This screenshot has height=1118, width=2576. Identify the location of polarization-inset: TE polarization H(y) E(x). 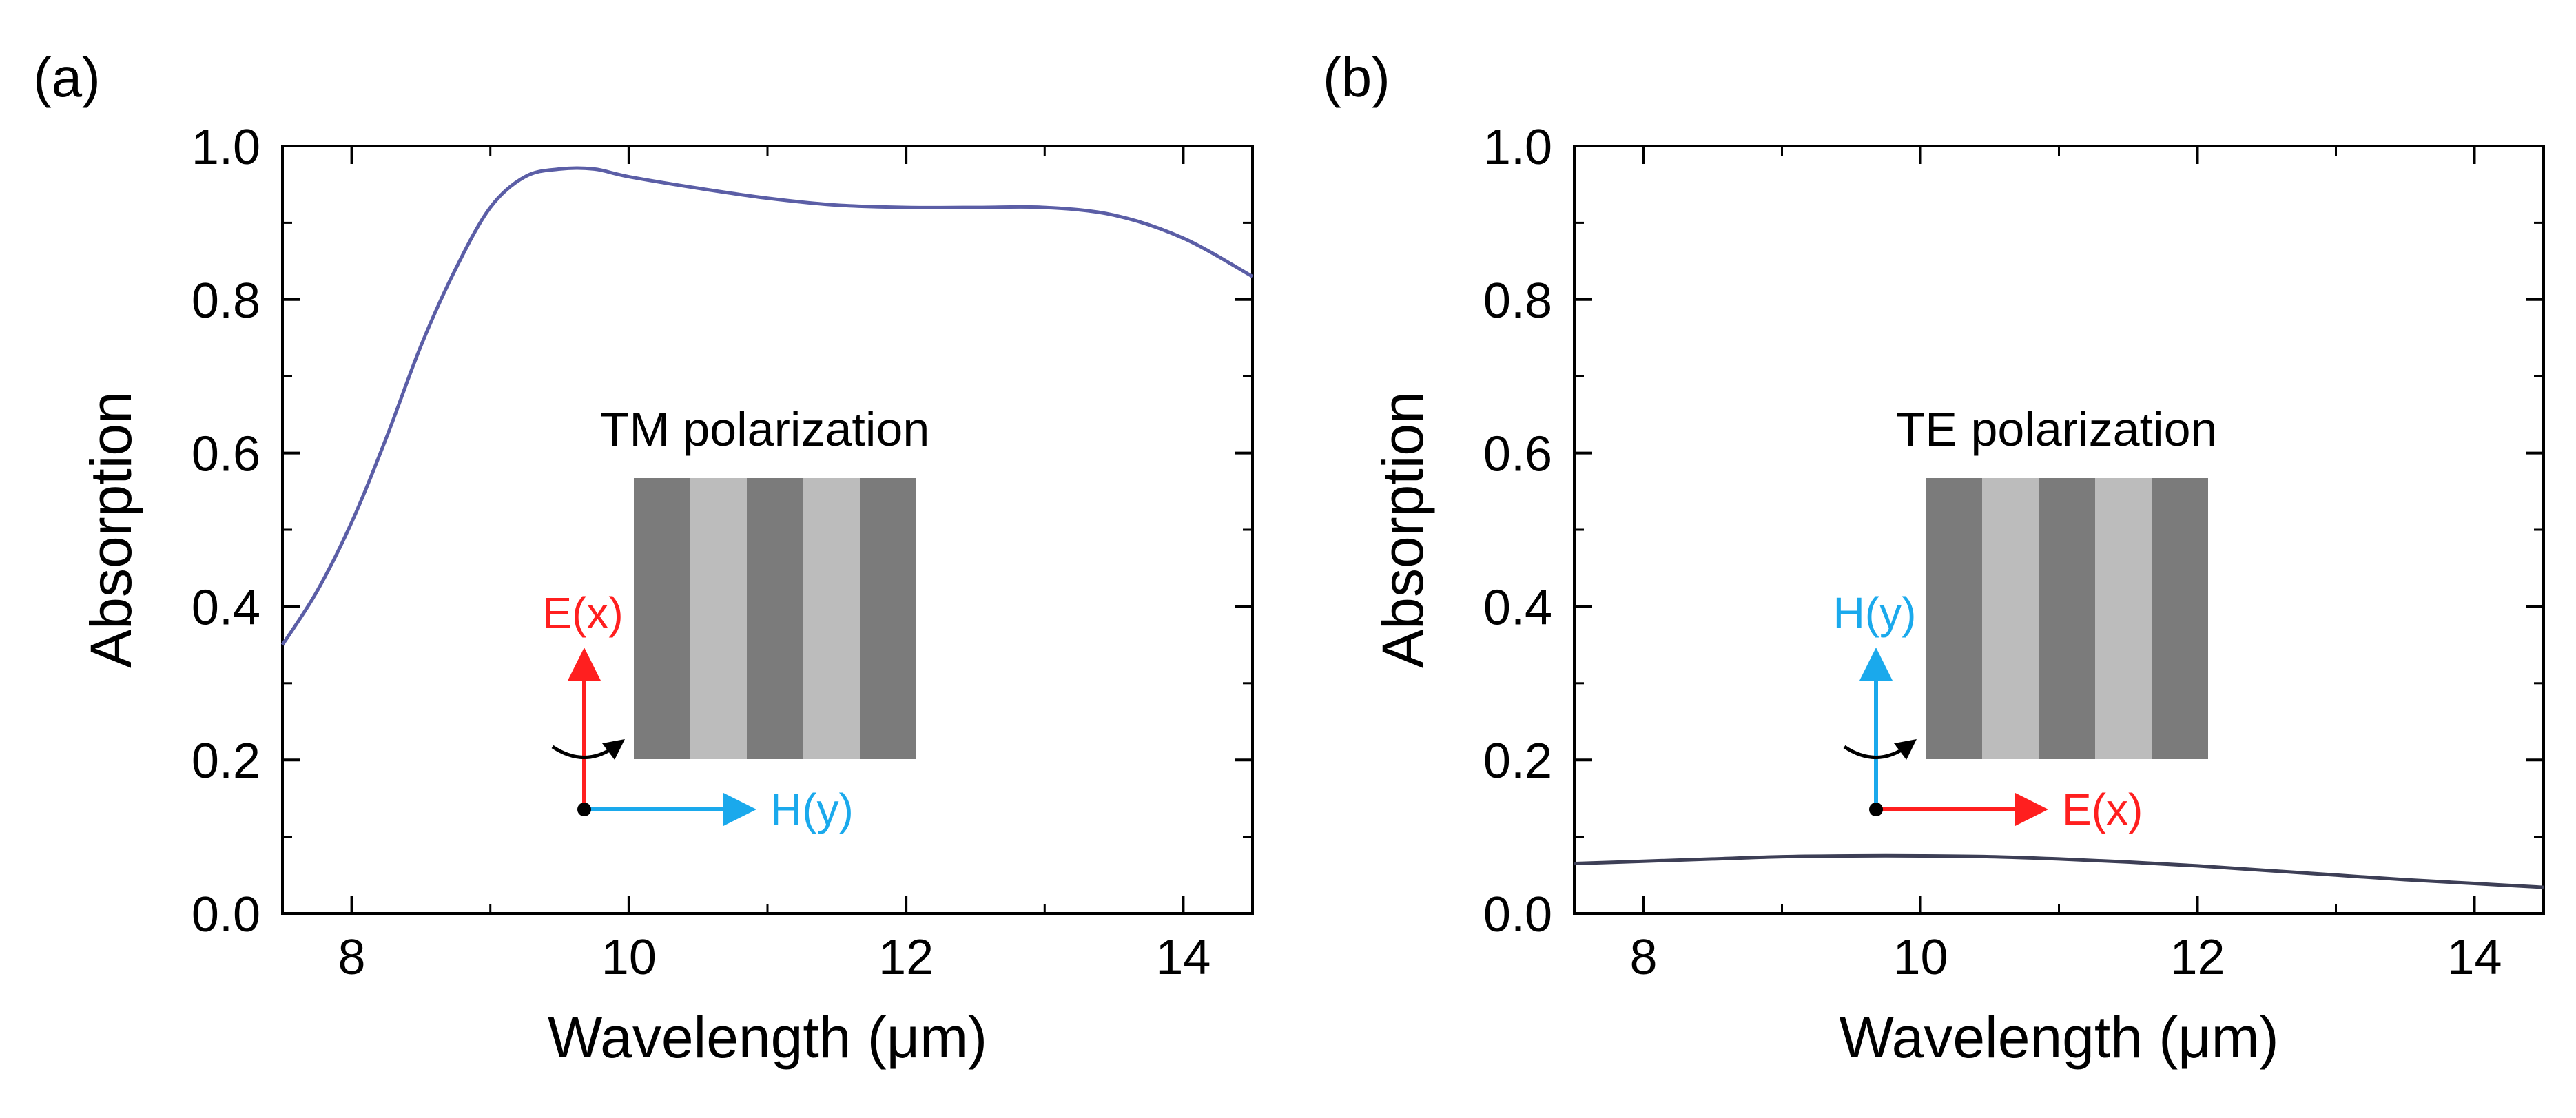
(2026, 618).